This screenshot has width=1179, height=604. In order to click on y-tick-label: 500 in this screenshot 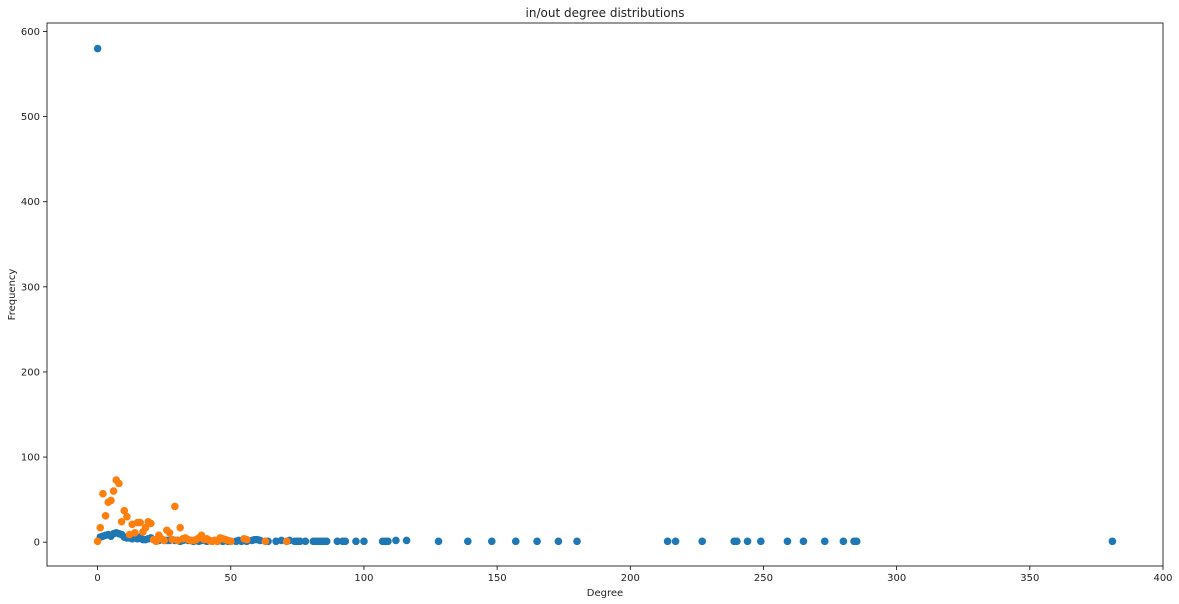, I will do `click(30, 117)`.